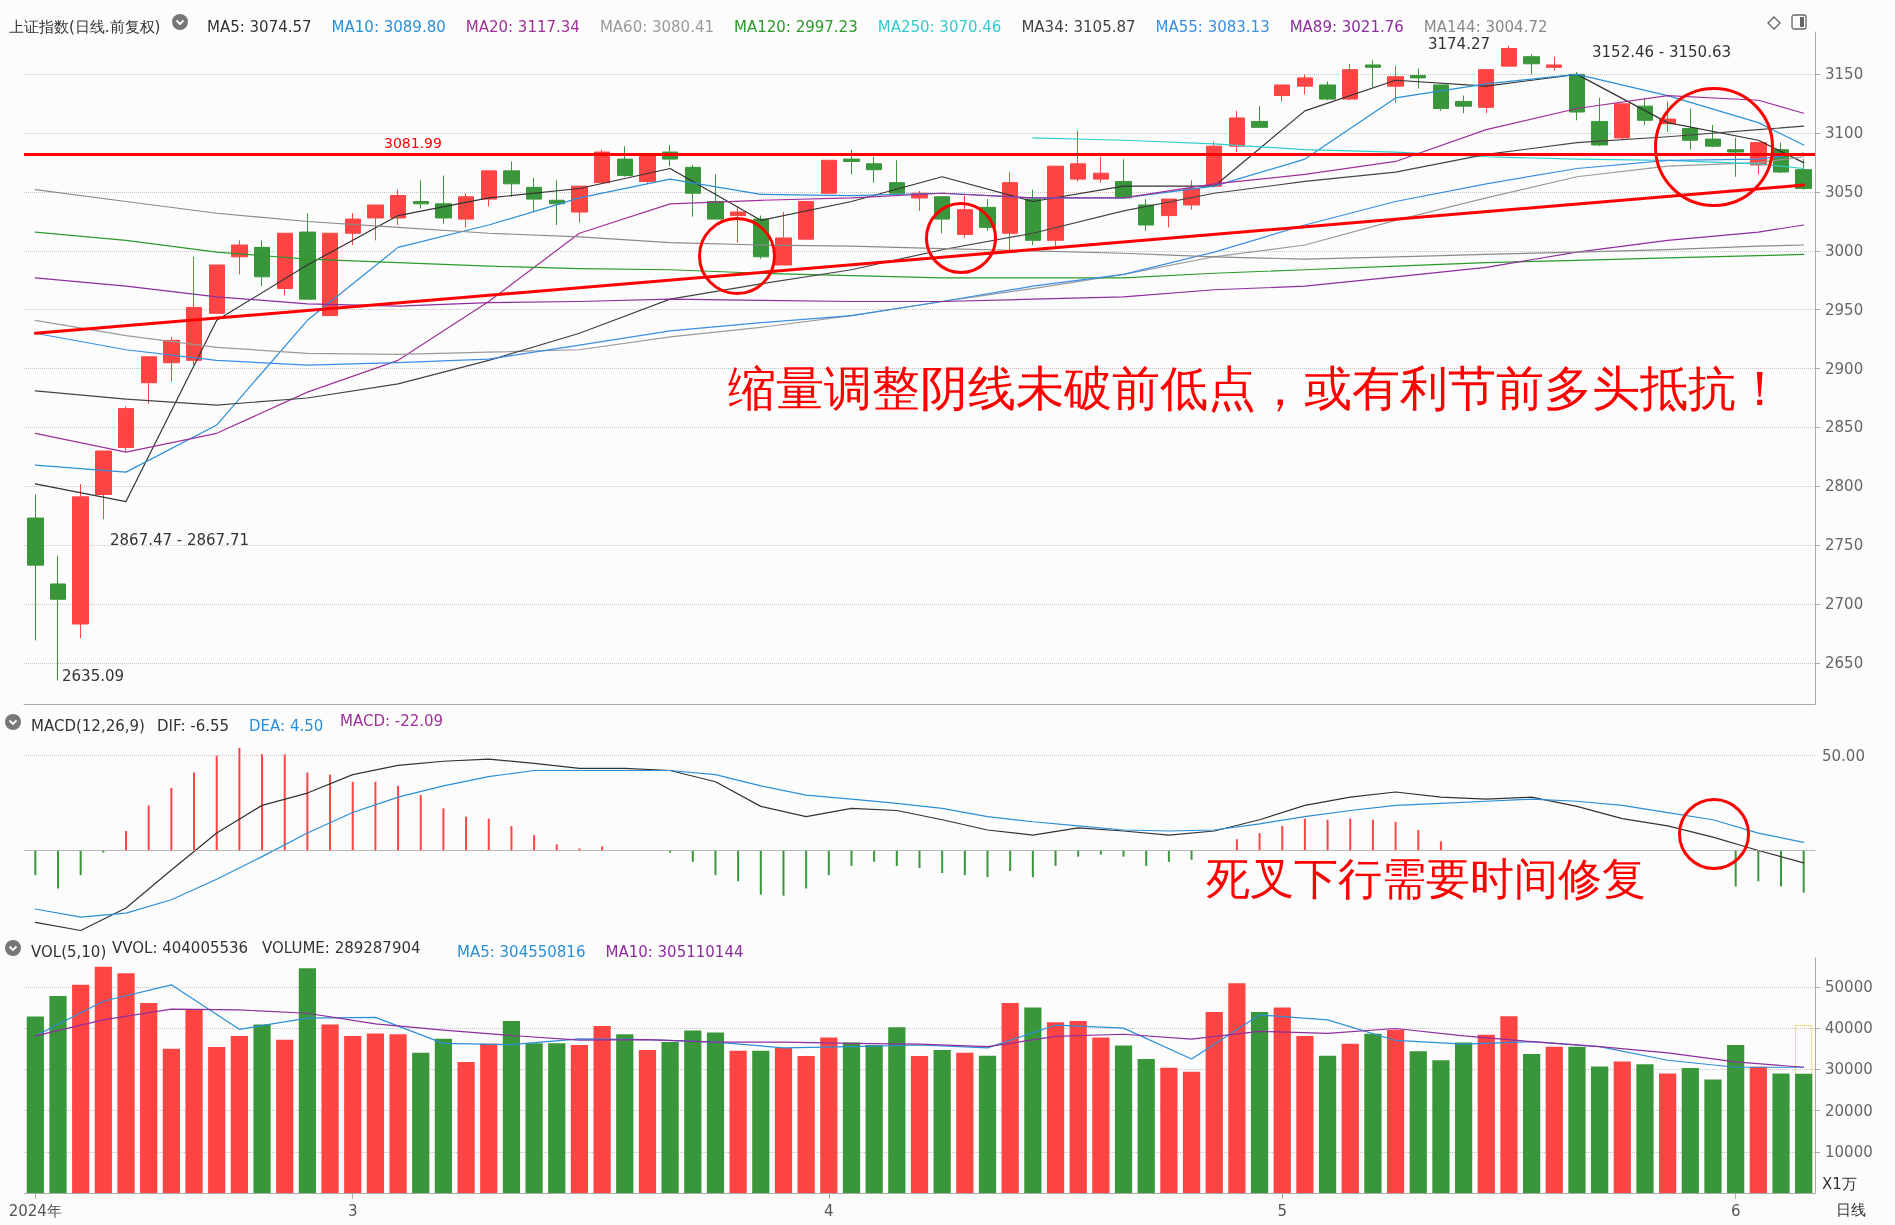 The height and width of the screenshot is (1225, 1895). I want to click on text: MA10: 305110144, so click(674, 951).